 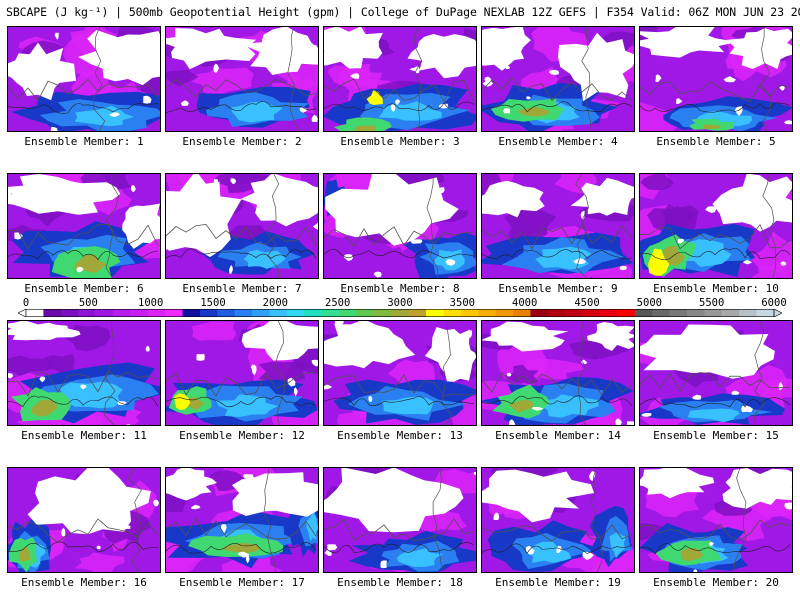 What do you see at coordinates (712, 124) in the screenshot?
I see `cape-green-area` at bounding box center [712, 124].